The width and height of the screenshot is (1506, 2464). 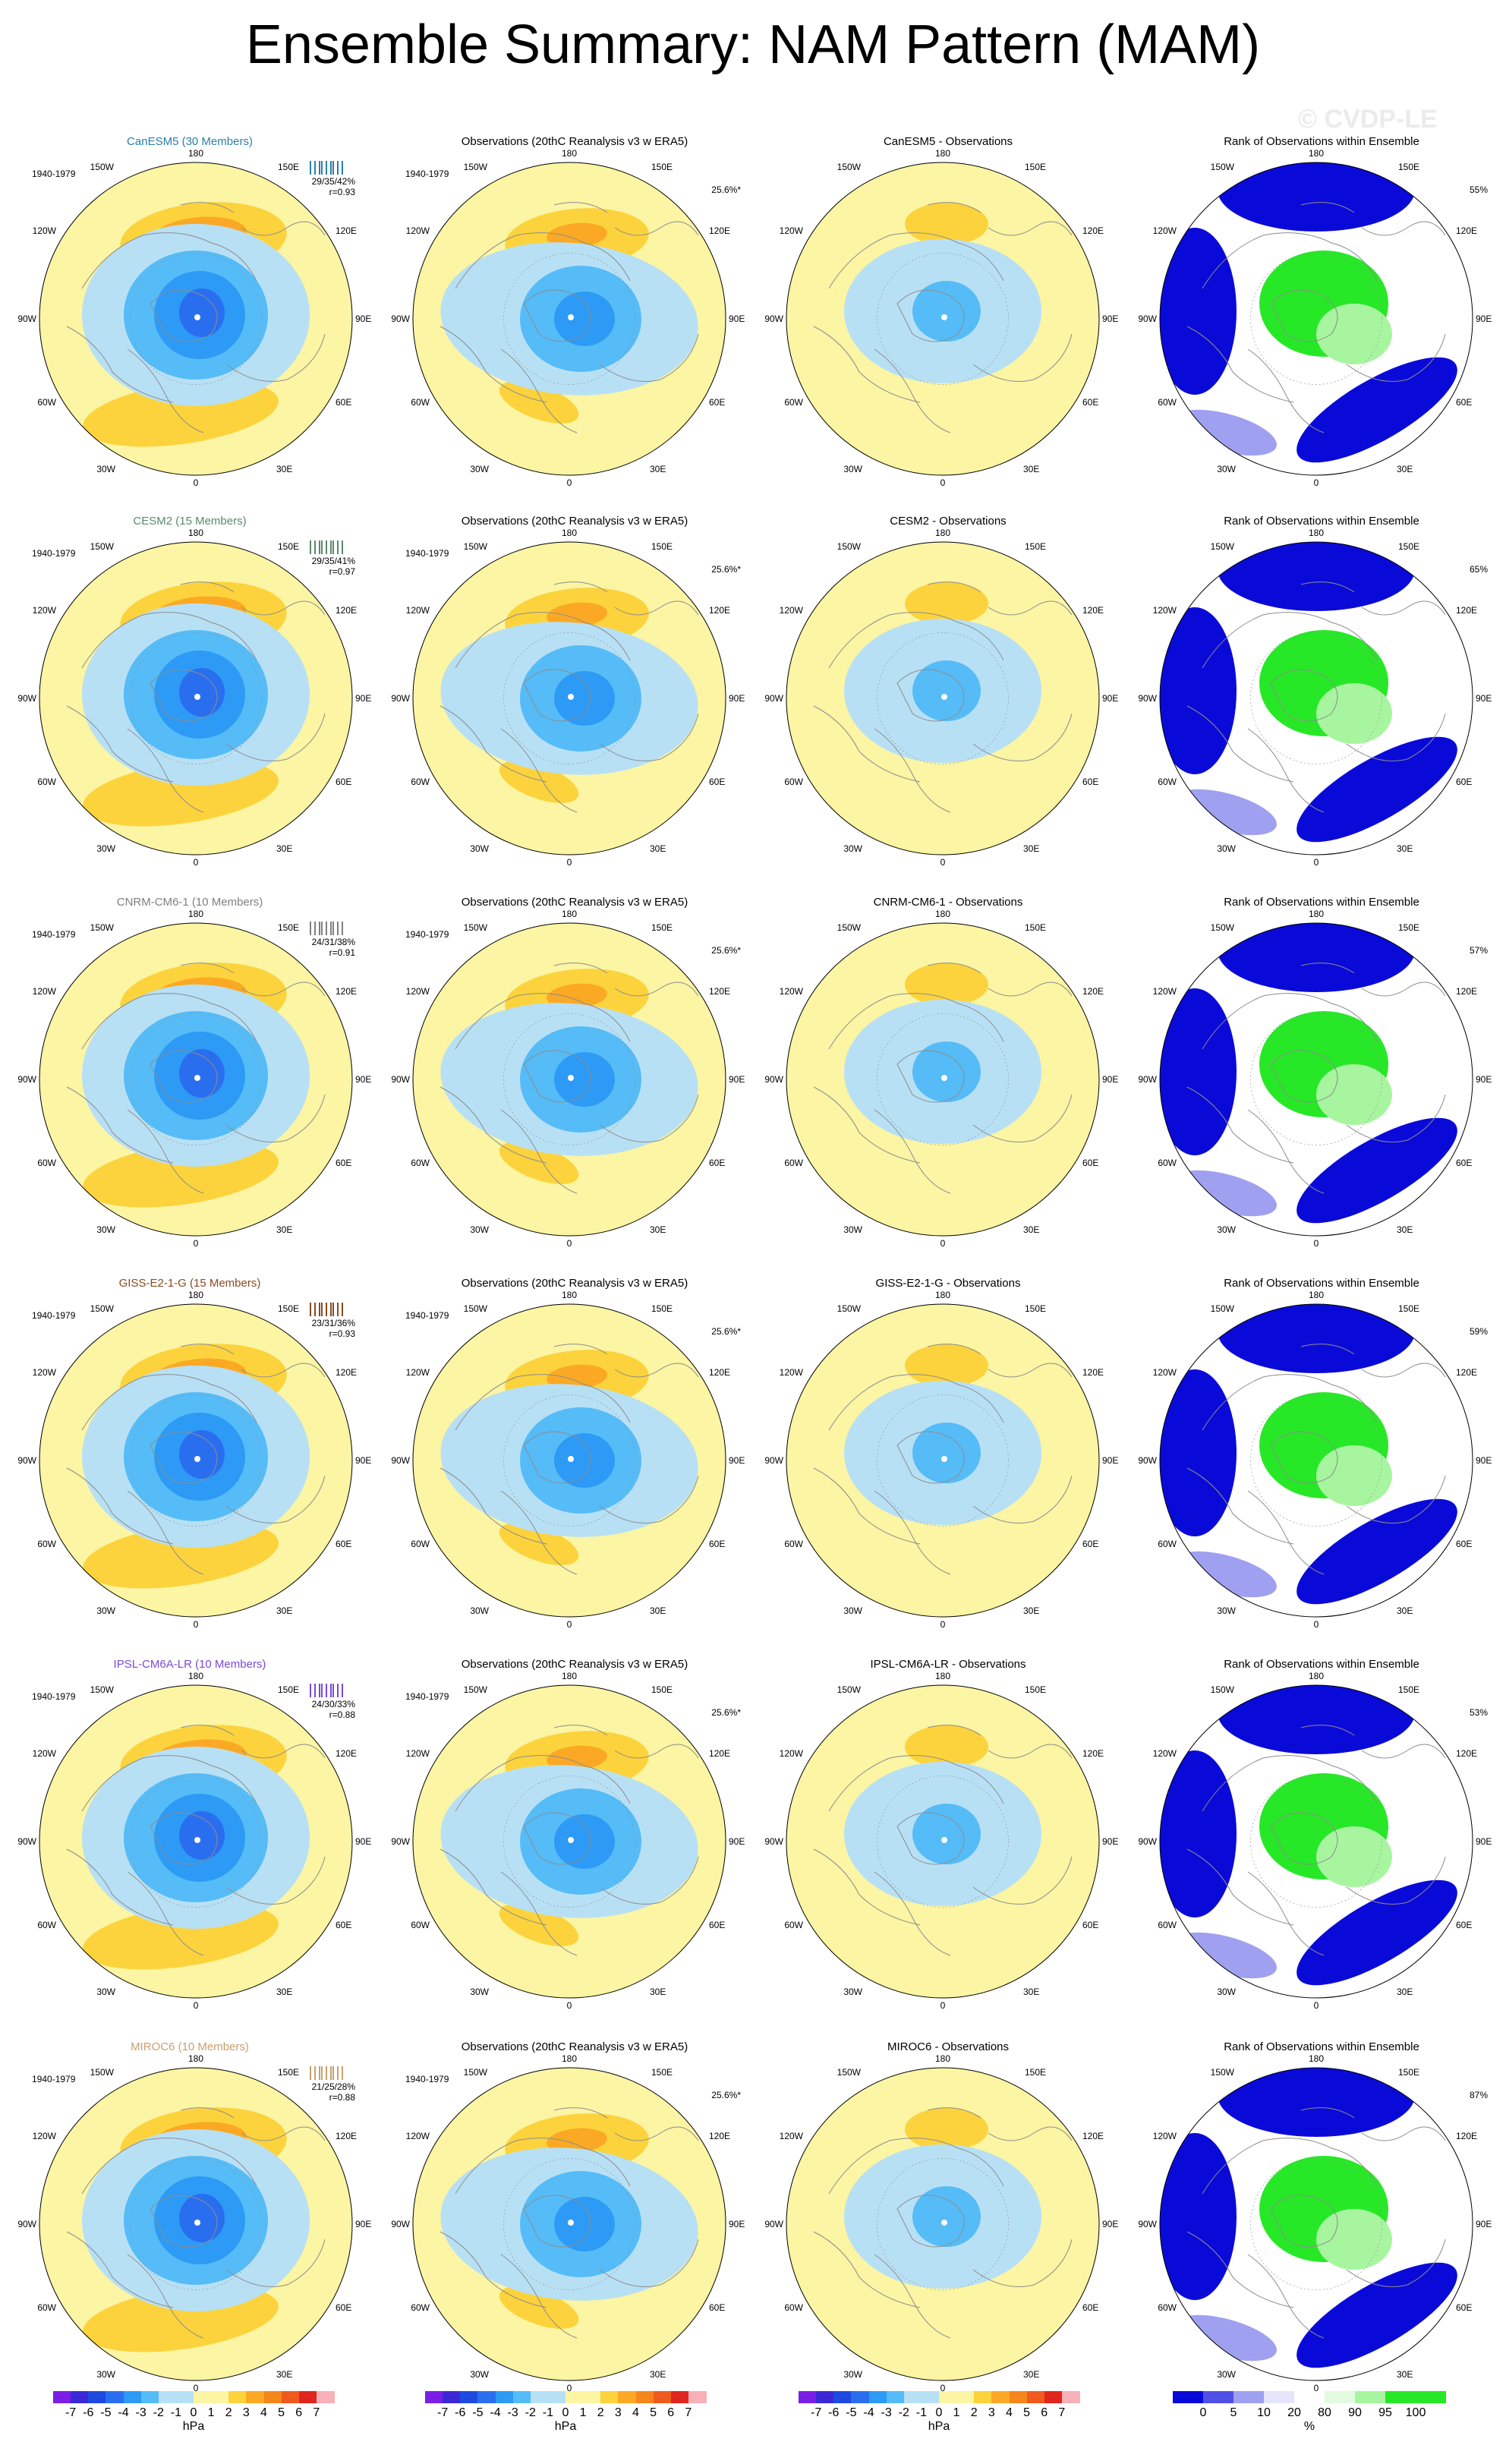 I want to click on longitude-label: 0, so click(x=943, y=2005).